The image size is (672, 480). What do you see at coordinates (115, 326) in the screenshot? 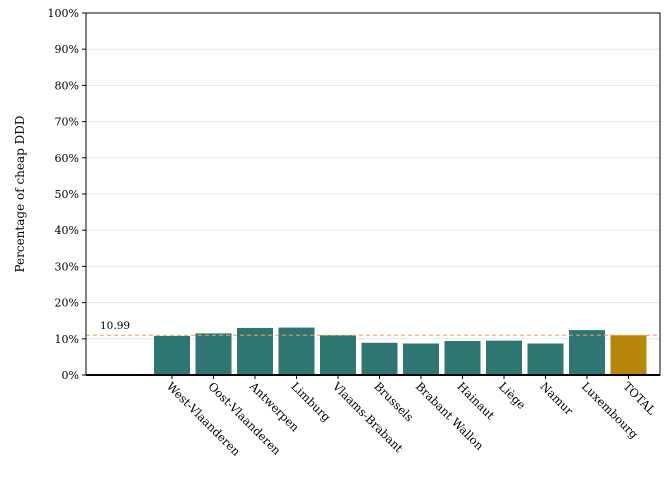
I see `reference-line-label: 10.99` at bounding box center [115, 326].